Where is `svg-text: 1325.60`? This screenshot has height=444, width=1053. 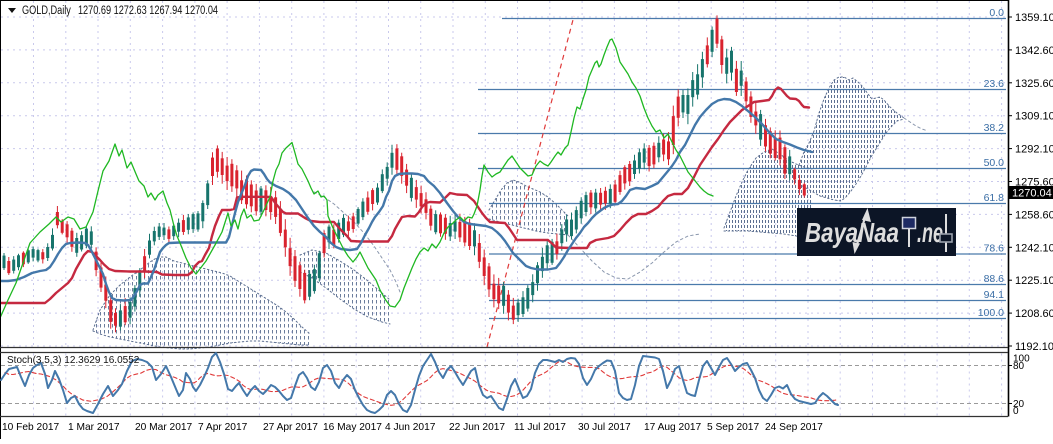
svg-text: 1325.60 is located at coordinates (1034, 84).